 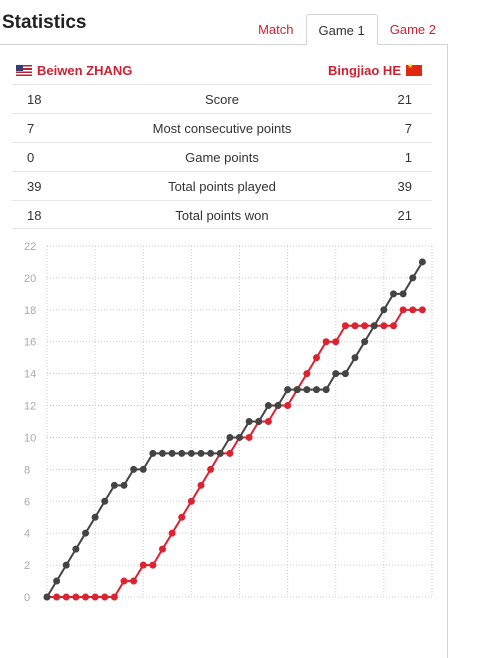 I want to click on y-tick-label: 6, so click(x=27, y=502).